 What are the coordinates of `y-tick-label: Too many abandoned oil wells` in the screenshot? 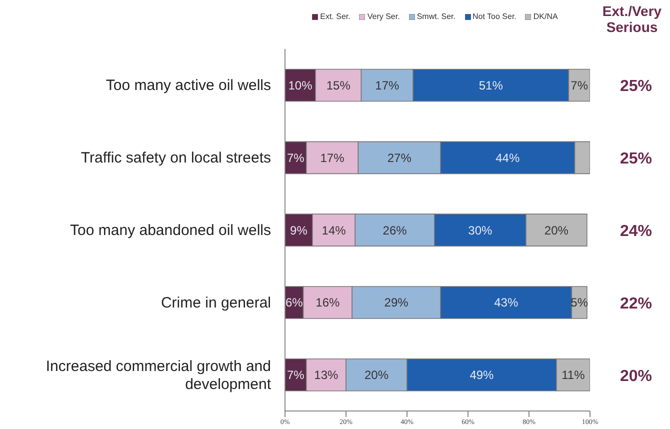 It's located at (170, 230).